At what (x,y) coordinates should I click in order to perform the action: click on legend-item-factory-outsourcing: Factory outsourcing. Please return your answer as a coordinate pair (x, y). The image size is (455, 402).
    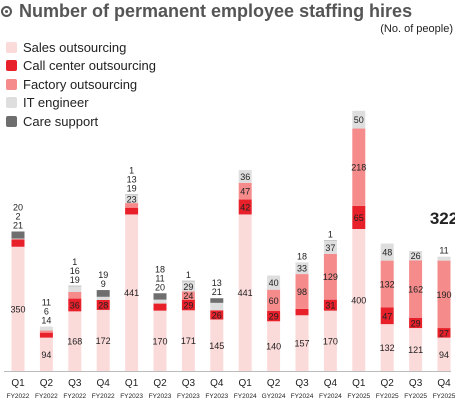
    Looking at the image, I should click on (81, 84).